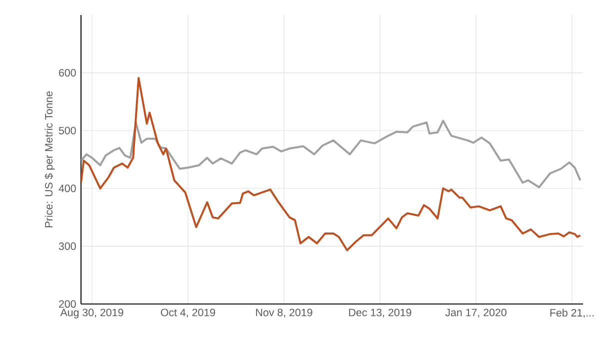 This screenshot has height=344, width=600. I want to click on x-tick-label: Jan 17, 2020, so click(475, 313).